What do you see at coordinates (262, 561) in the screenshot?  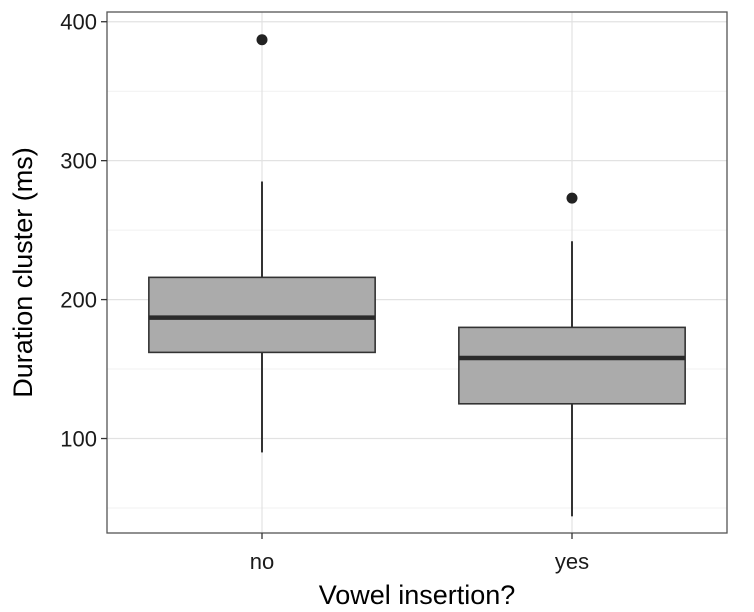 I see `x-tick-label: no` at bounding box center [262, 561].